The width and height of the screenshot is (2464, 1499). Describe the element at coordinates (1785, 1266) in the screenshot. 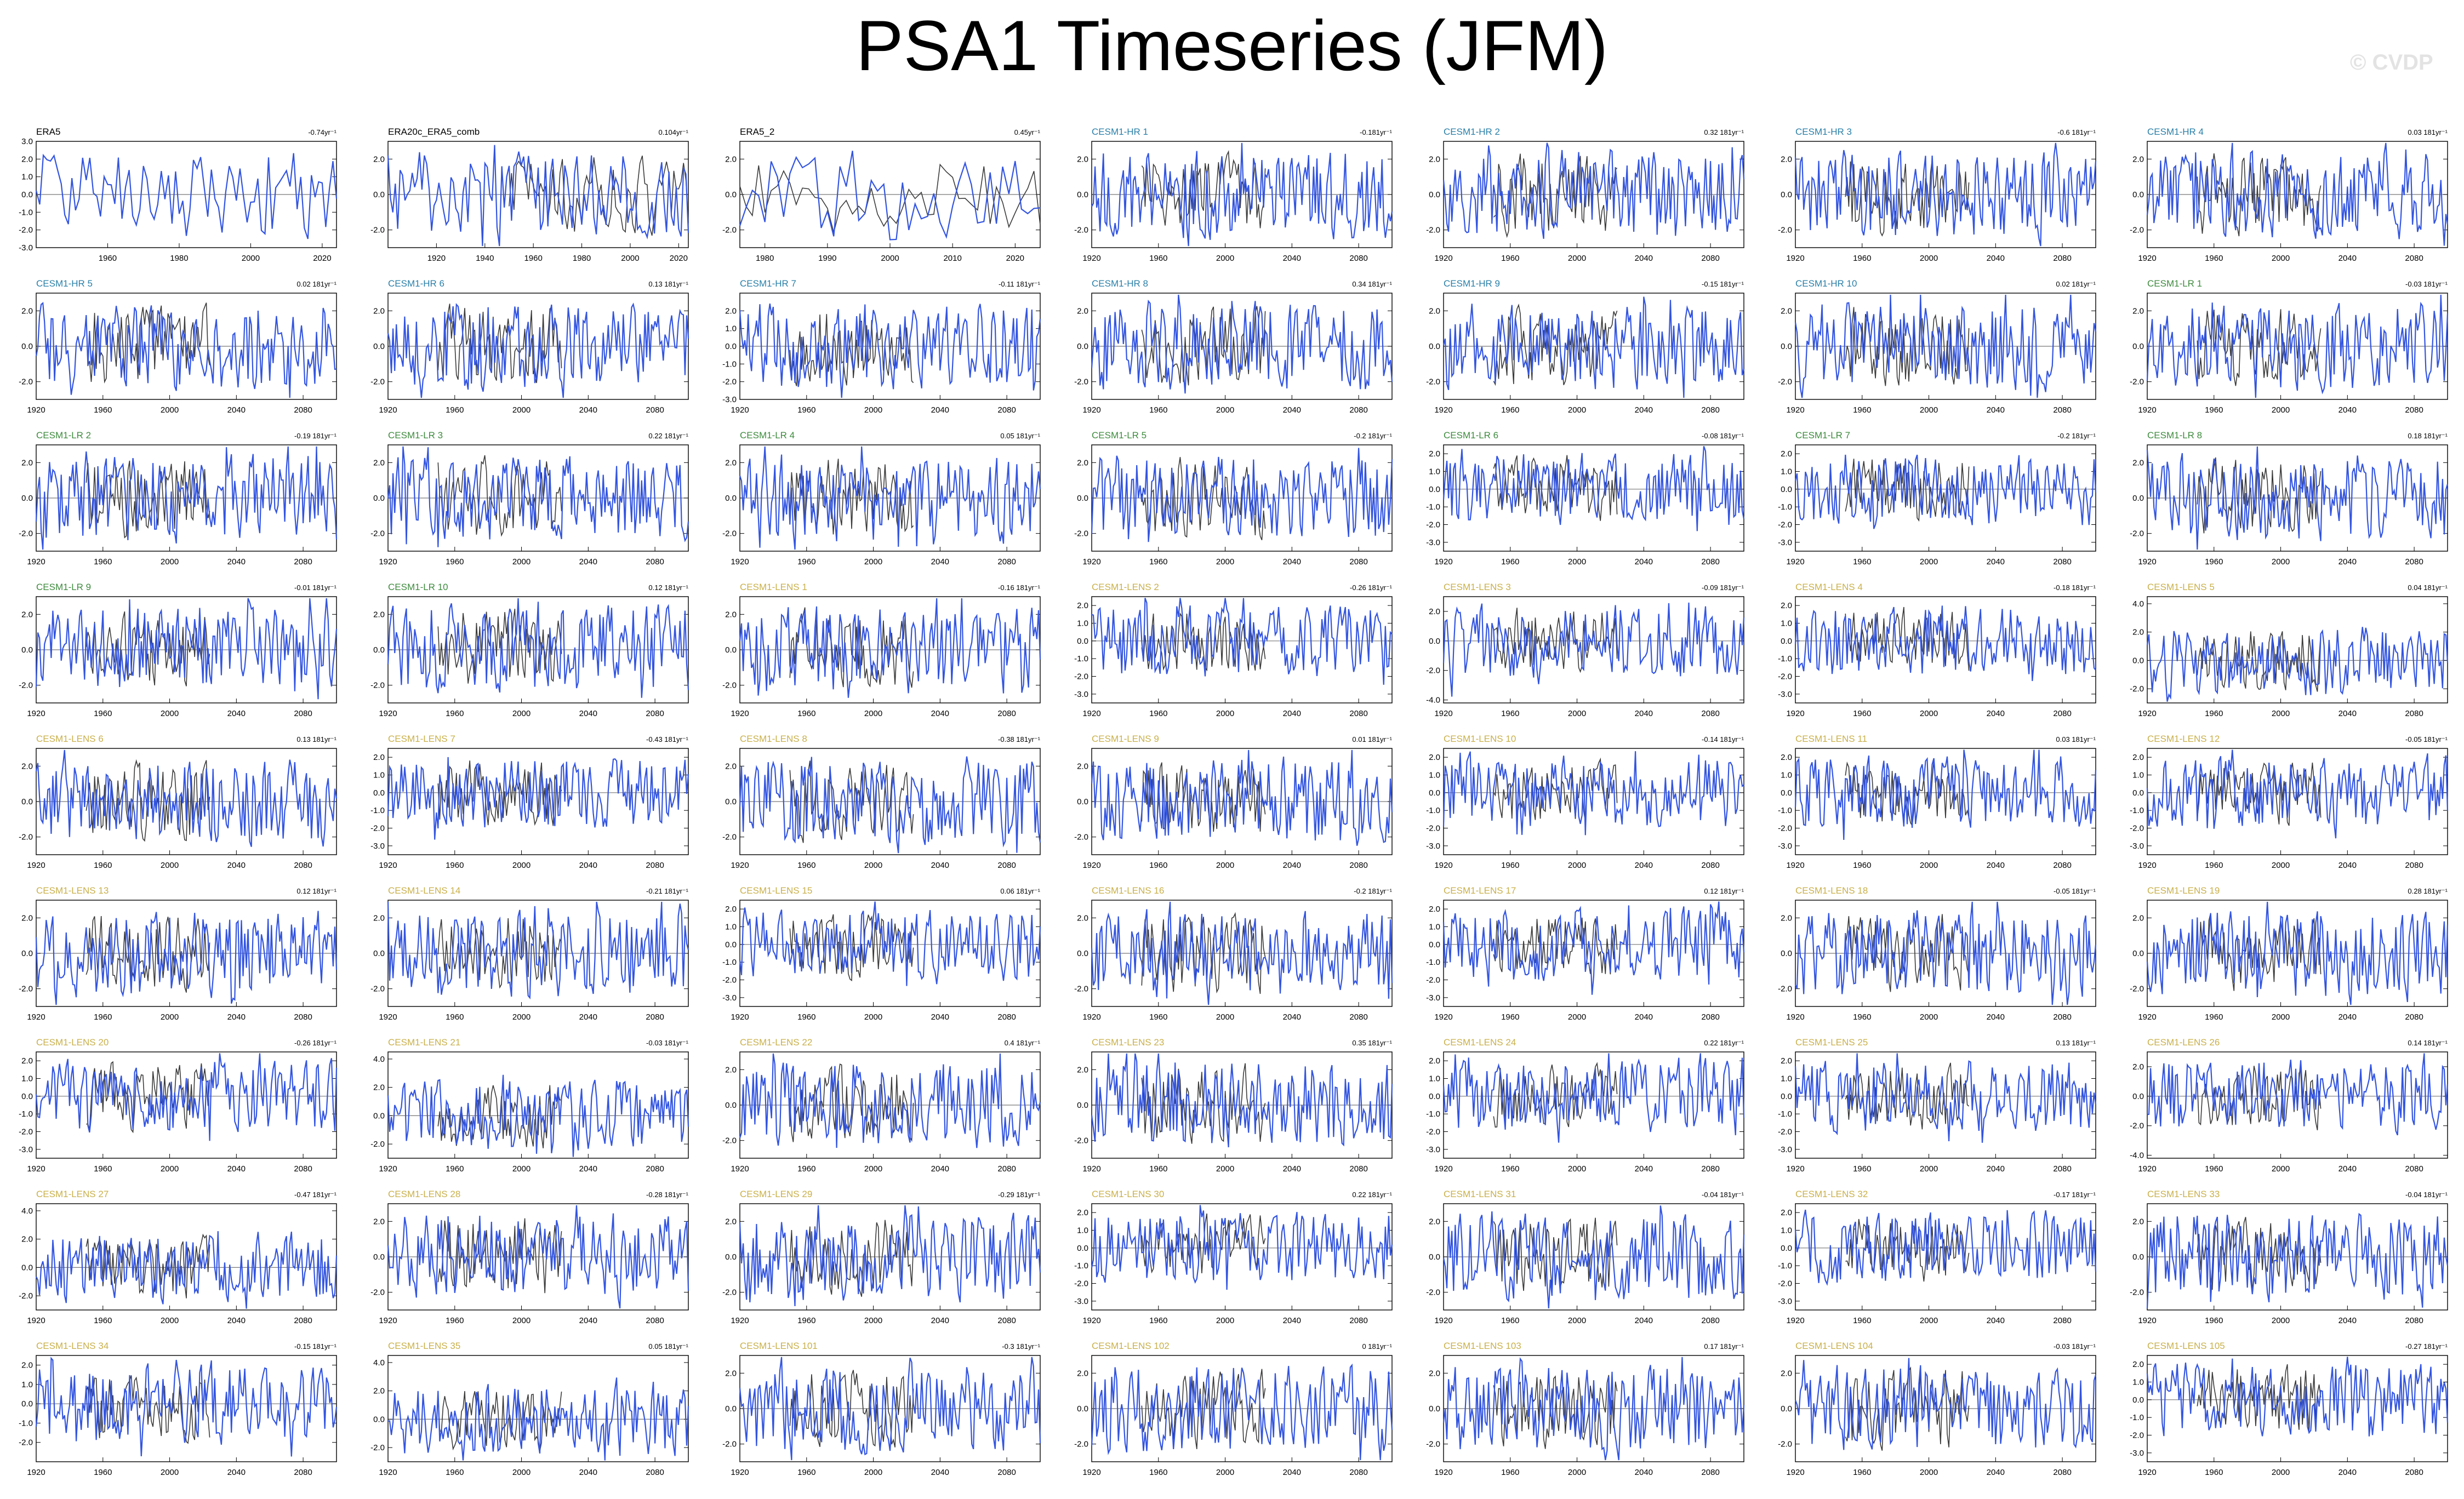

I see `y-tick-label: -1.0` at that location.